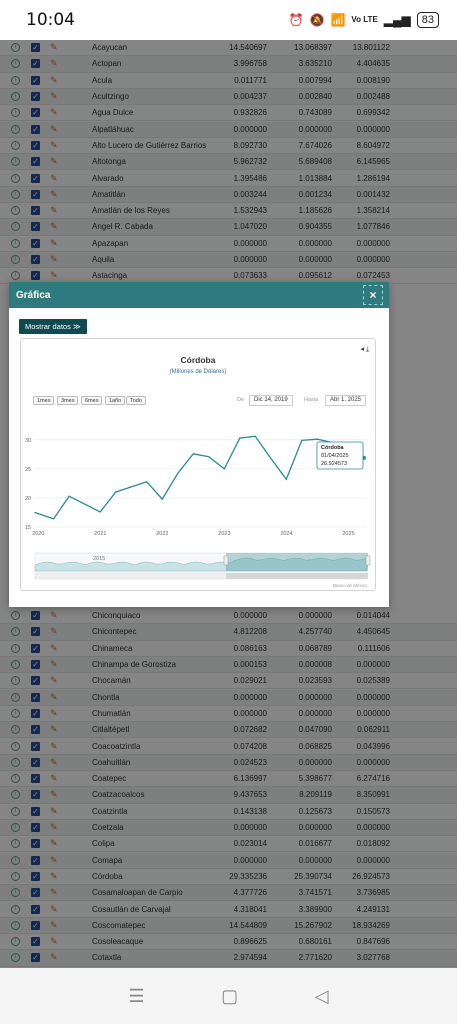 The image size is (457, 1024). What do you see at coordinates (230, 995) in the screenshot?
I see `home-icon: ▢` at bounding box center [230, 995].